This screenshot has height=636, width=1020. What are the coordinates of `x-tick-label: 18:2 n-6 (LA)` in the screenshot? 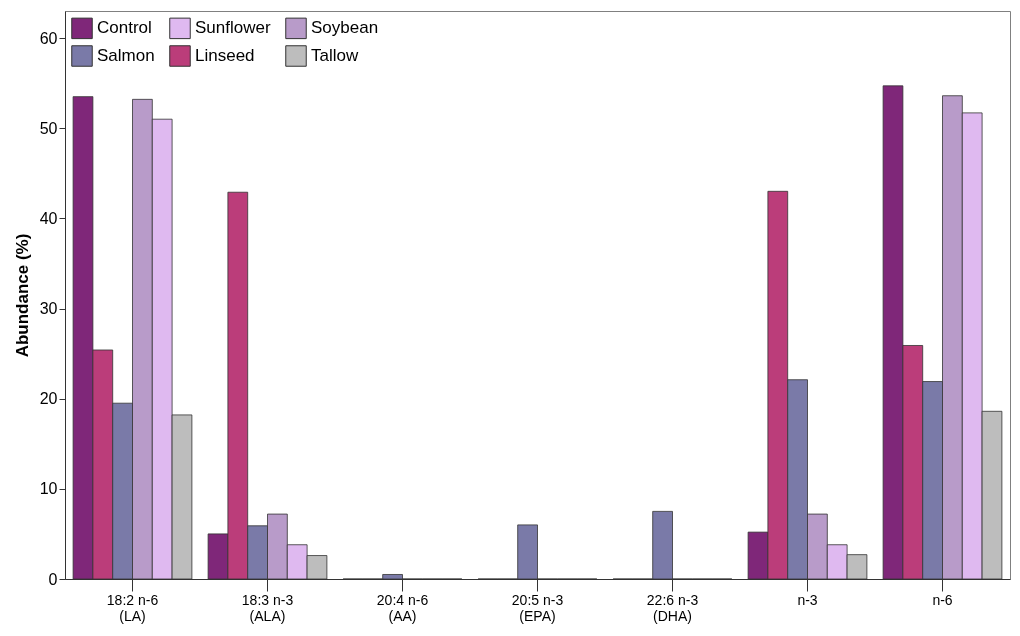 It's located at (132, 607).